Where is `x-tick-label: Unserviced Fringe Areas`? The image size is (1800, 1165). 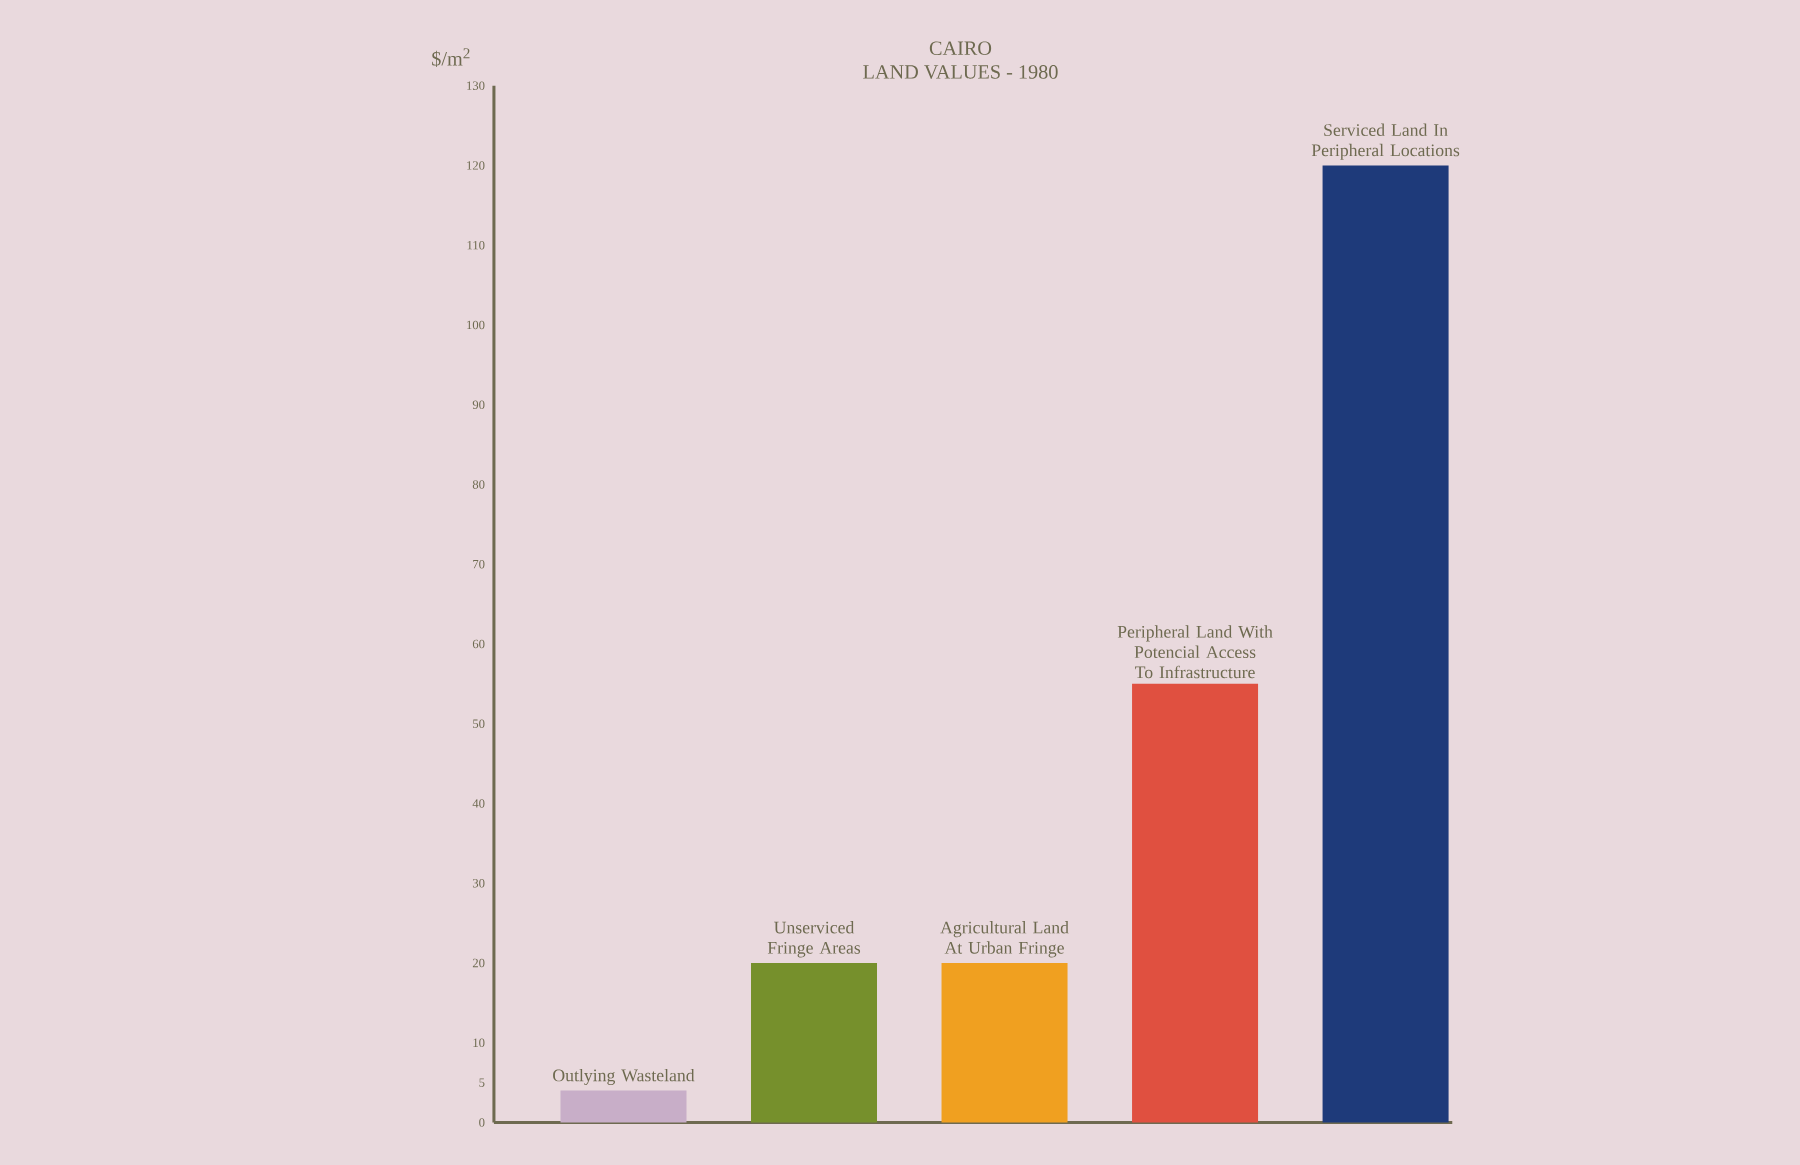
x-tick-label: Unserviced Fringe Areas is located at coordinates (814, 939).